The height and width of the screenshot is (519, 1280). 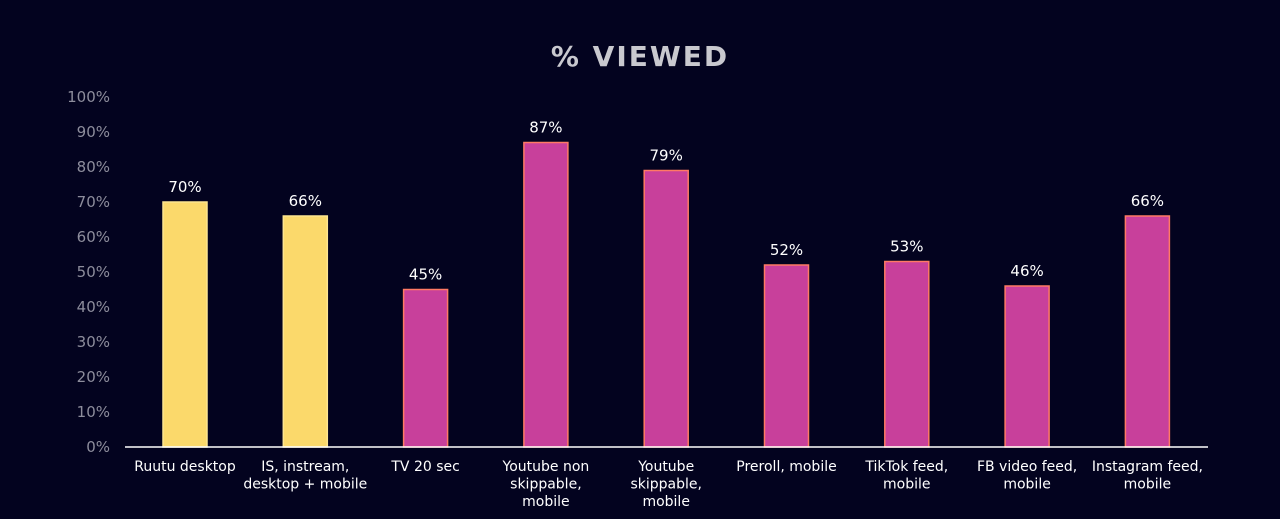 I want to click on data-label: 53%, so click(x=906, y=247).